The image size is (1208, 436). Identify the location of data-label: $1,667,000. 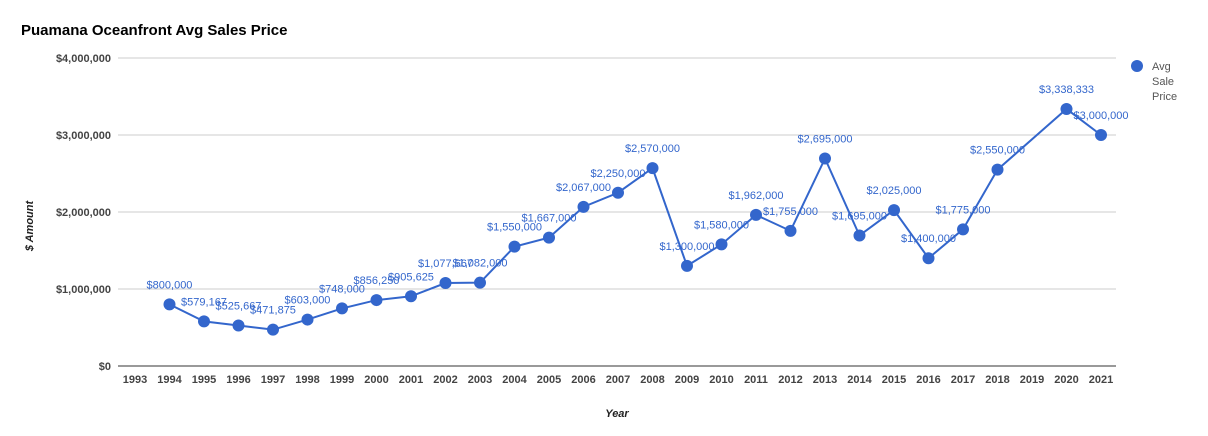
(548, 219).